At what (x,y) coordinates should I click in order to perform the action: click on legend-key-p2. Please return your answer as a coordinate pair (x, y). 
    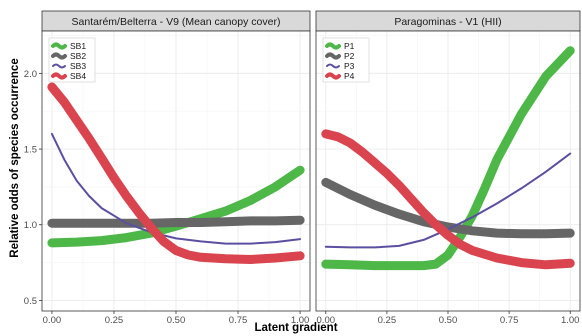
    Looking at the image, I should click on (333, 56).